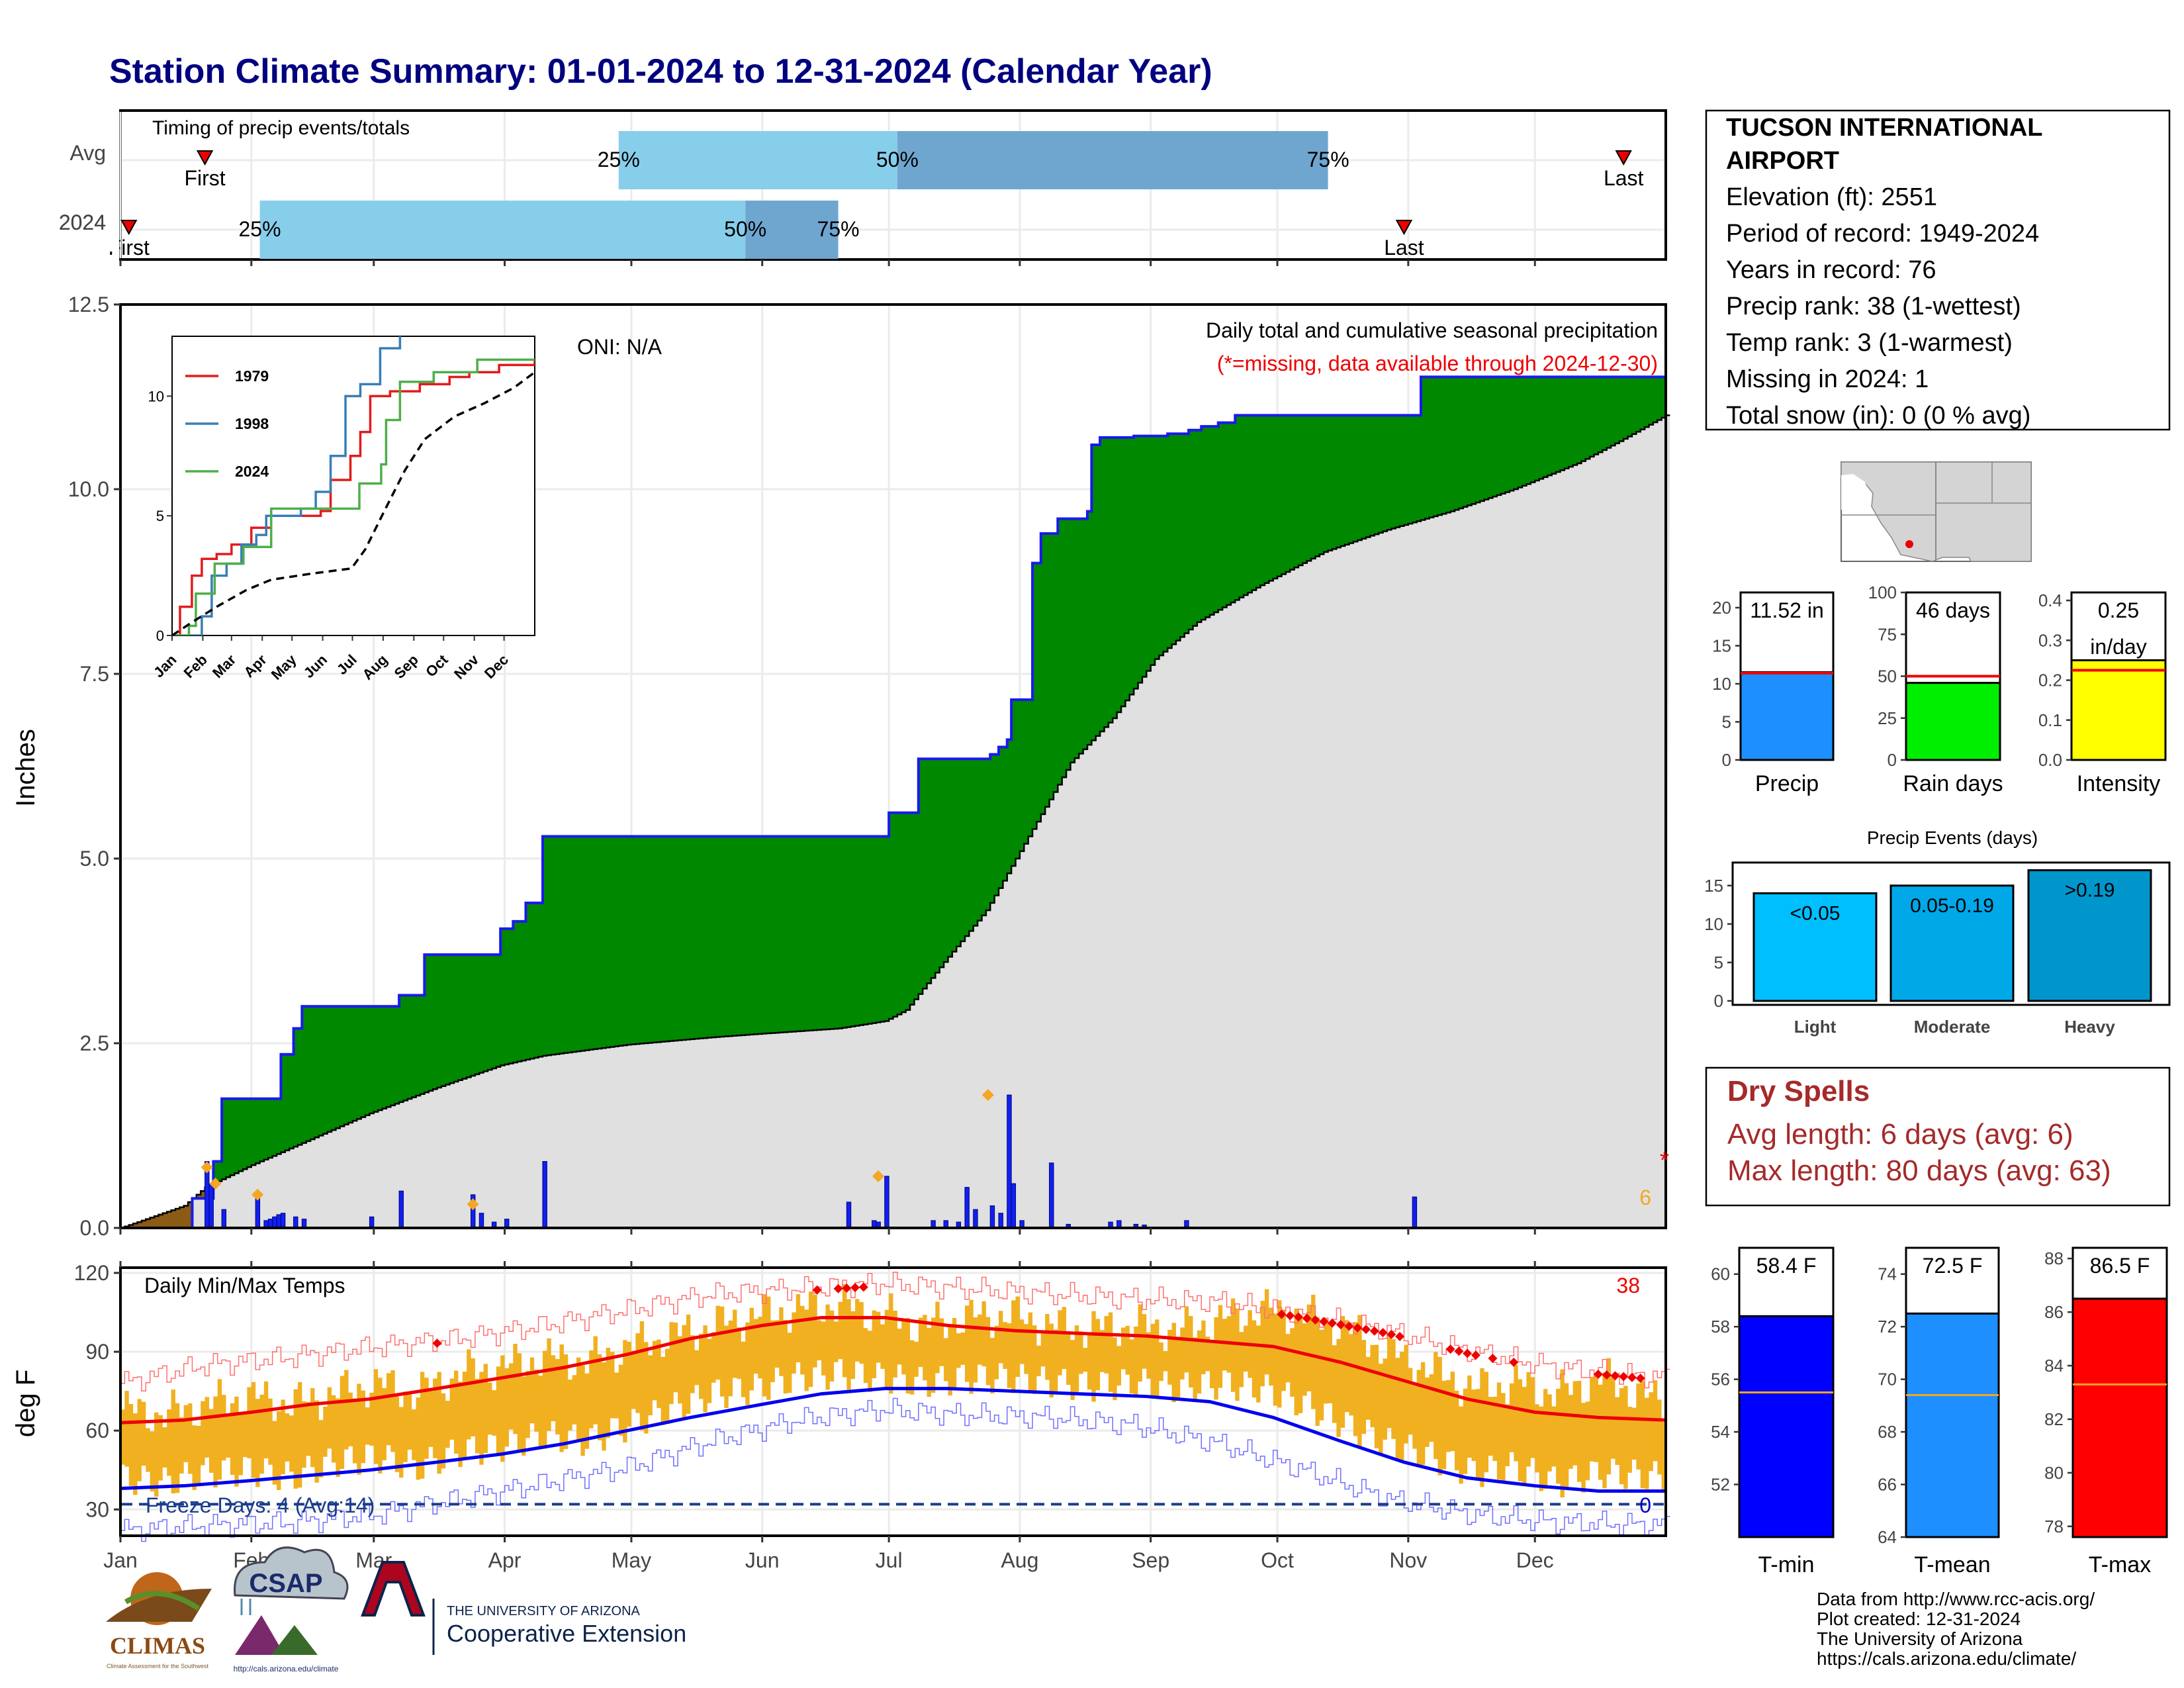 The width and height of the screenshot is (2184, 1688). I want to click on month-label: Jun, so click(762, 1560).